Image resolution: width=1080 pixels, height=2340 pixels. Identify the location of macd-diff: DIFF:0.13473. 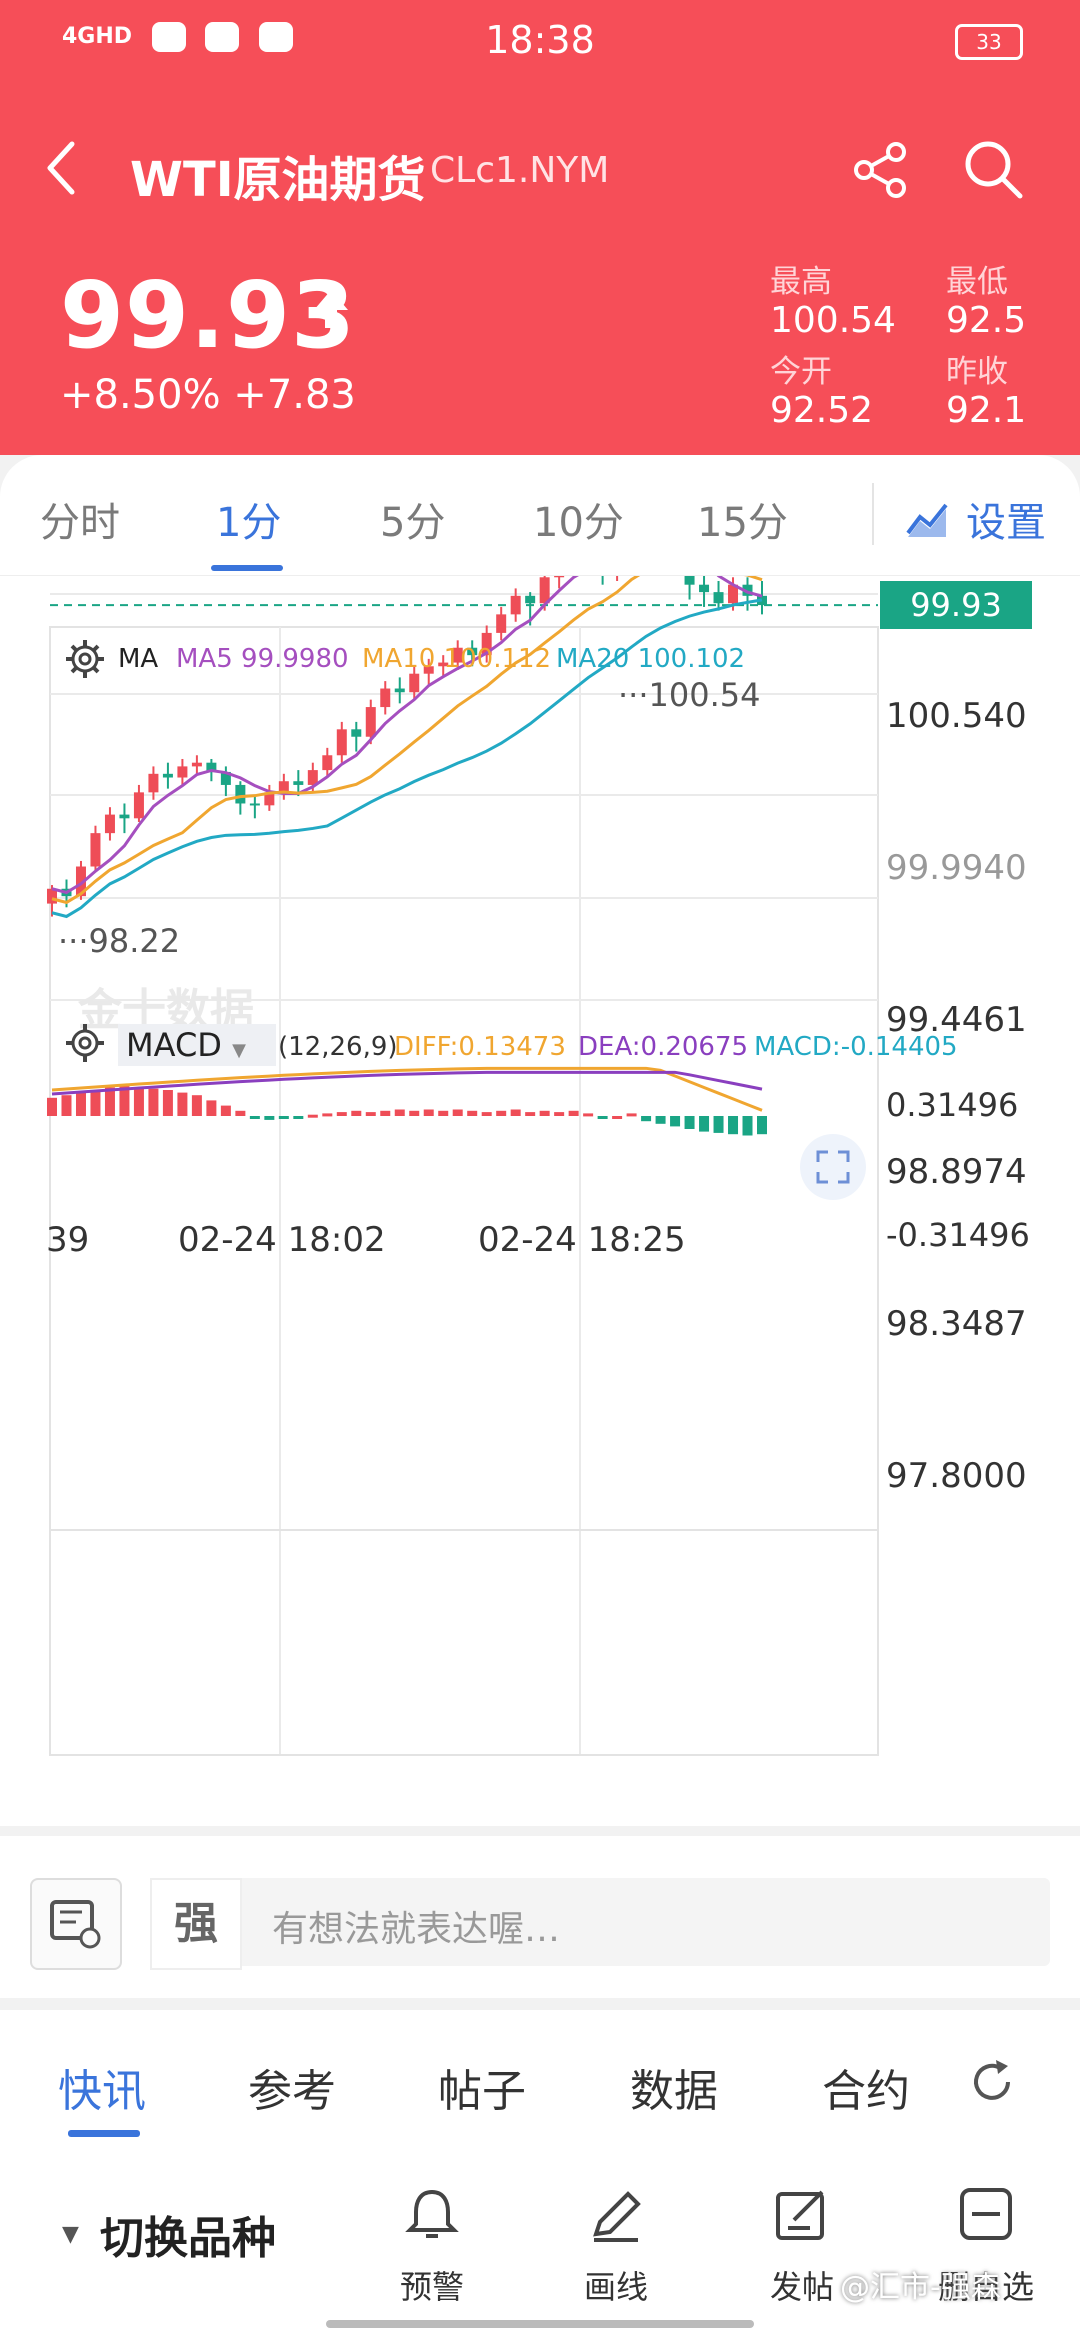
(480, 1047).